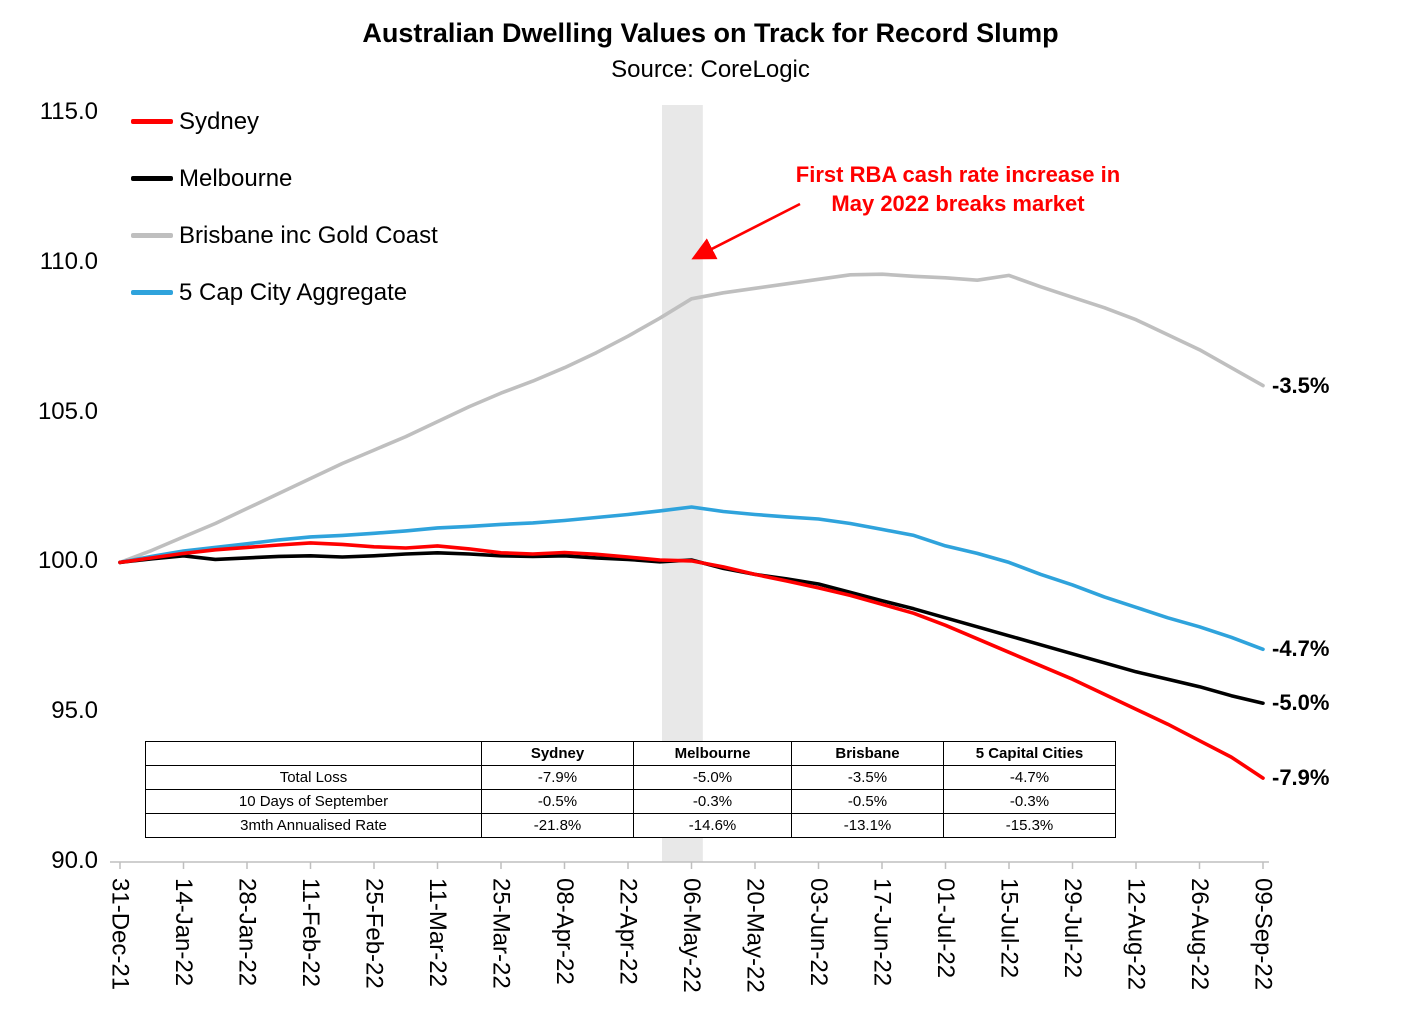 The image size is (1421, 1031). What do you see at coordinates (712, 753) in the screenshot?
I see `table-header-melbourne: Melbourne` at bounding box center [712, 753].